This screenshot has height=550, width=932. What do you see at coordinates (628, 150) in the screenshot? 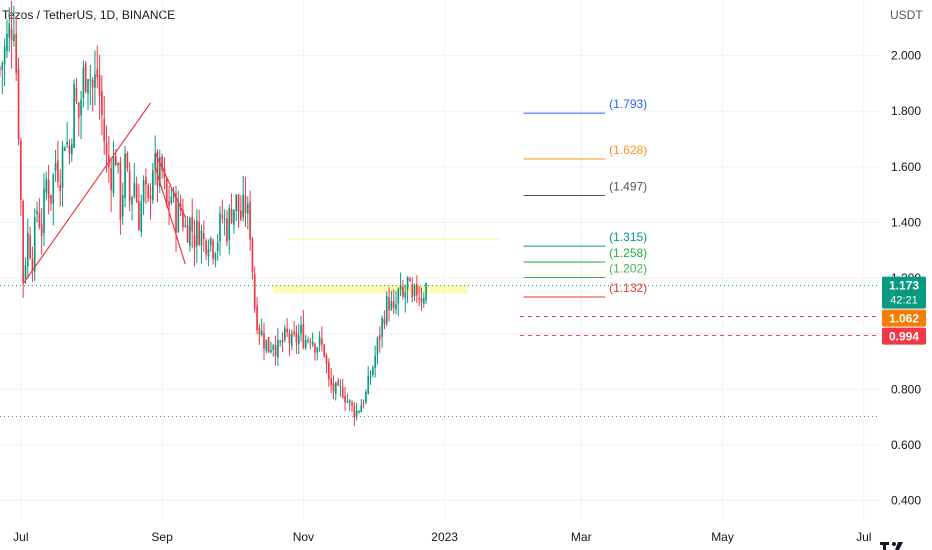
I see `fib-level-label: (1.628)` at bounding box center [628, 150].